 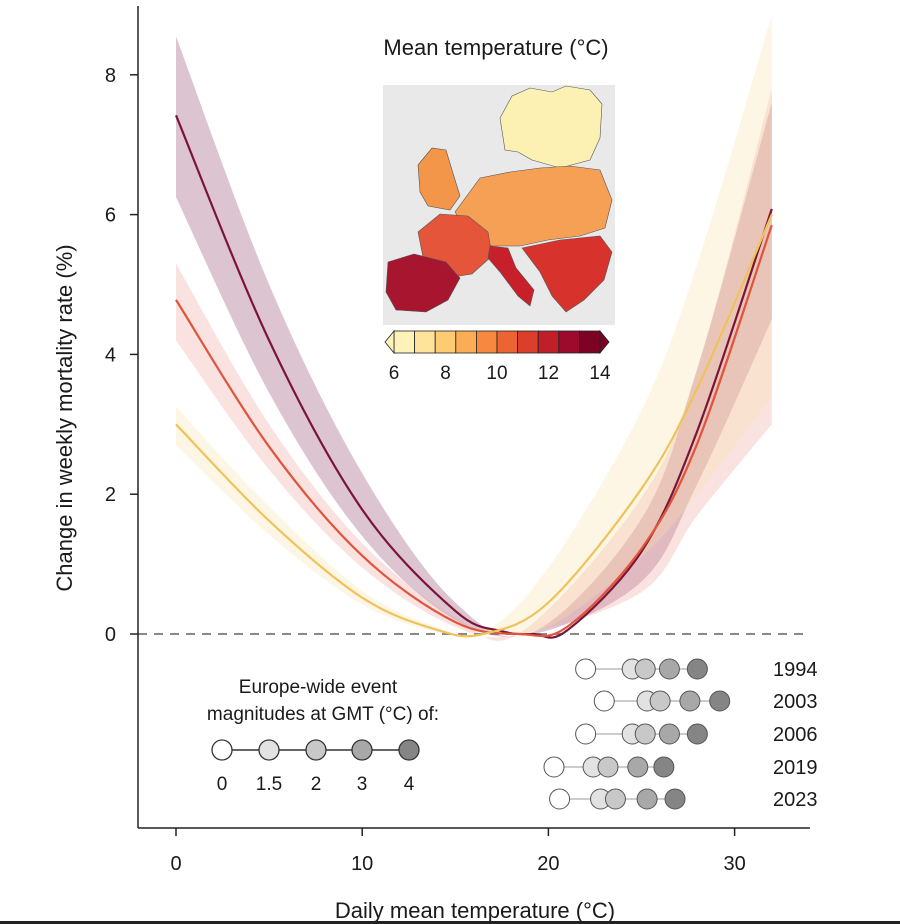 I want to click on legend-level-4: 4, so click(x=409, y=784).